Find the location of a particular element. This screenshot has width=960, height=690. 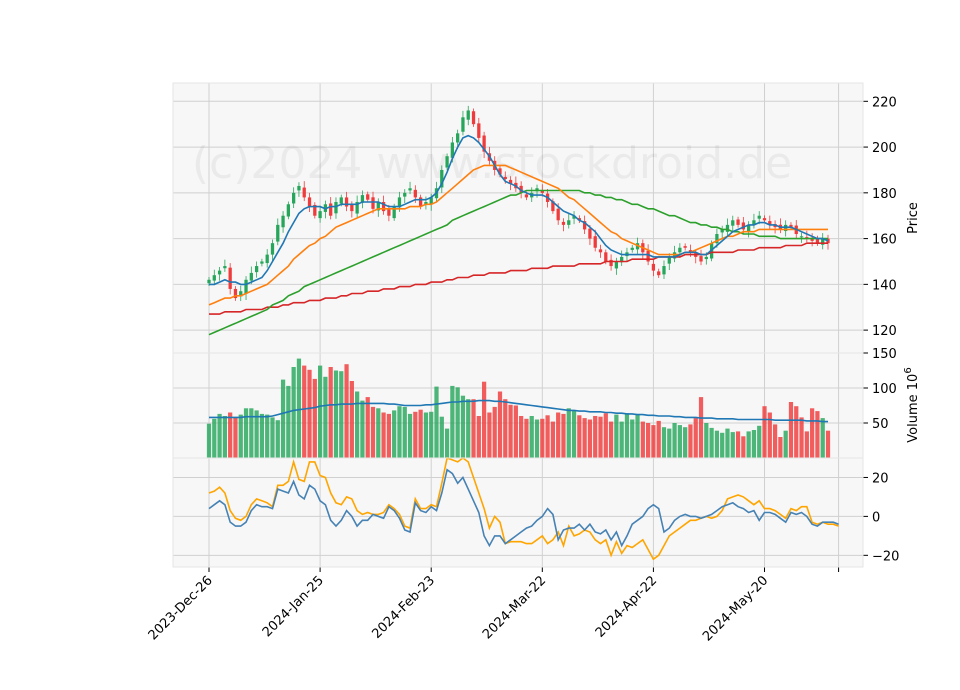

oscillator-tick-label: −20 is located at coordinates (885, 556).